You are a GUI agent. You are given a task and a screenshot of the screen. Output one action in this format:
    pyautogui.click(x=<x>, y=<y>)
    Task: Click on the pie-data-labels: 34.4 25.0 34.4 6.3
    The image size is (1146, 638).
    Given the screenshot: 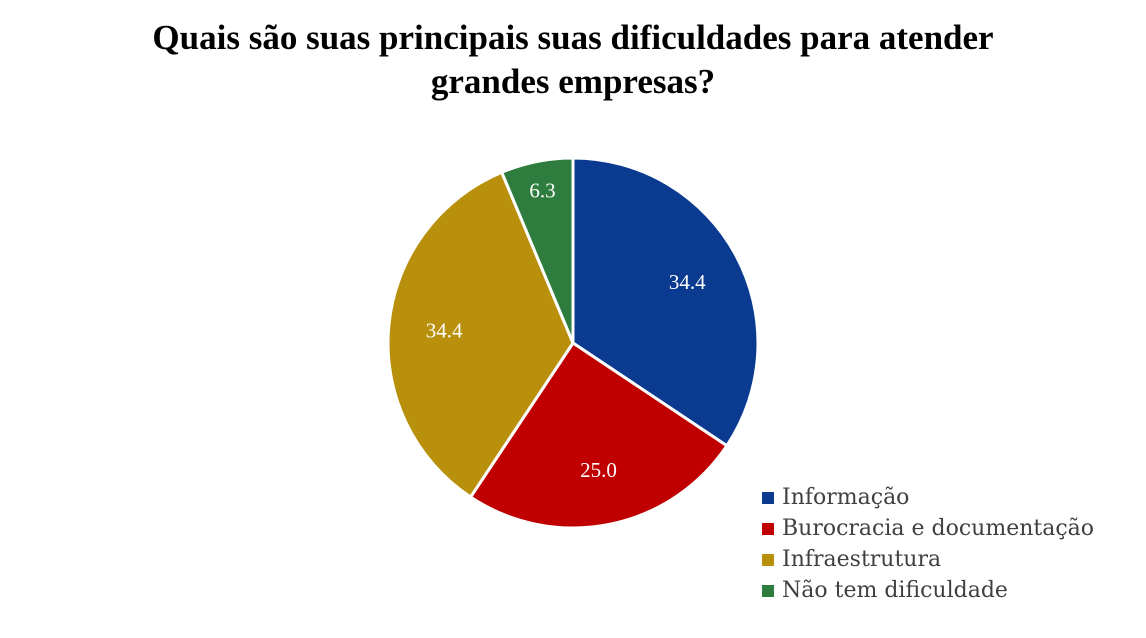 What is the action you would take?
    pyautogui.click(x=566, y=330)
    